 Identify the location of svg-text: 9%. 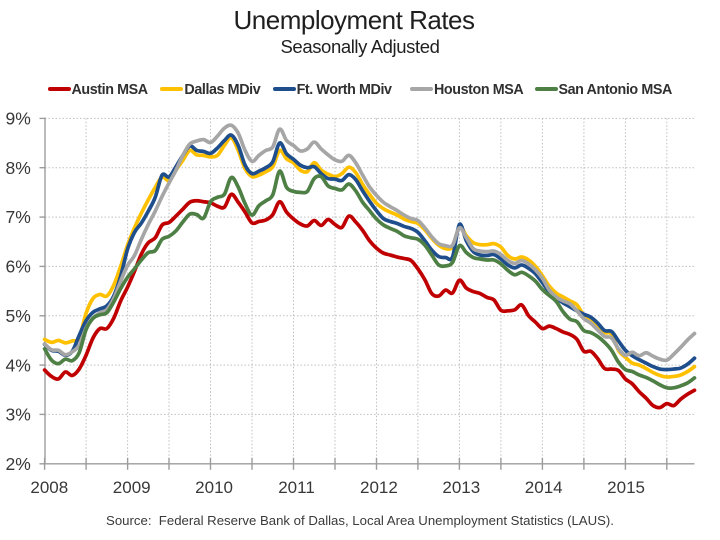
(18, 119).